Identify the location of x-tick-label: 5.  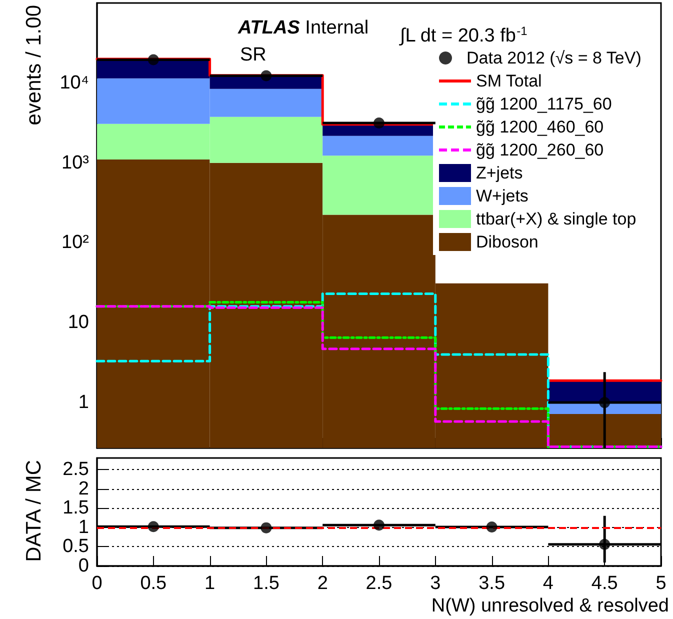
(661, 583).